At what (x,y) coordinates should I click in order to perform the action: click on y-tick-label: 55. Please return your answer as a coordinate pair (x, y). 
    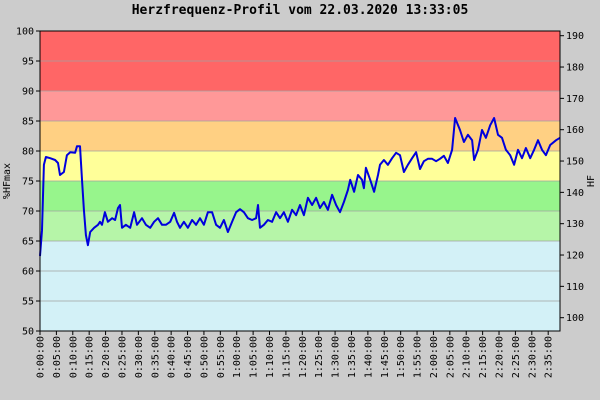
    Looking at the image, I should click on (28, 302).